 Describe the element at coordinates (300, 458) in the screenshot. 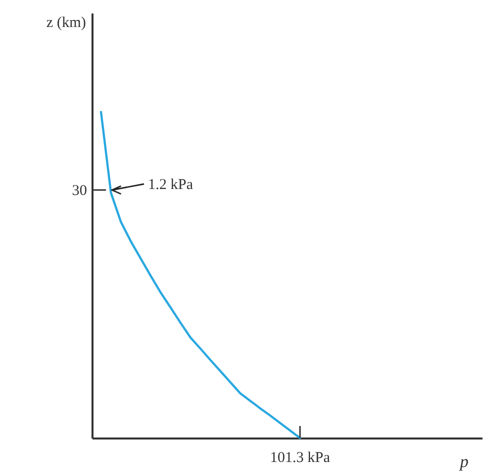

I see `text: 101.3 kPa` at that location.